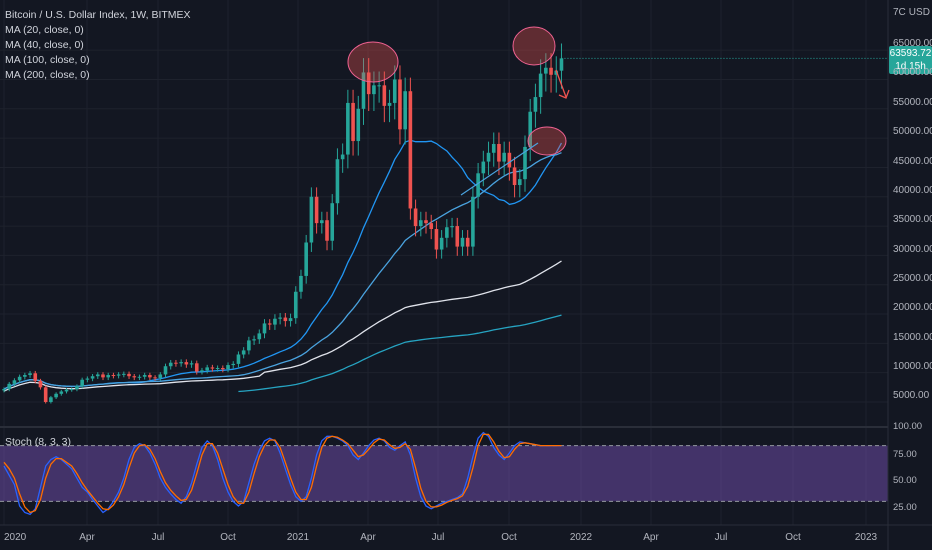  What do you see at coordinates (44, 30) in the screenshot?
I see `ma-20-label: MA (20, close, 0)` at bounding box center [44, 30].